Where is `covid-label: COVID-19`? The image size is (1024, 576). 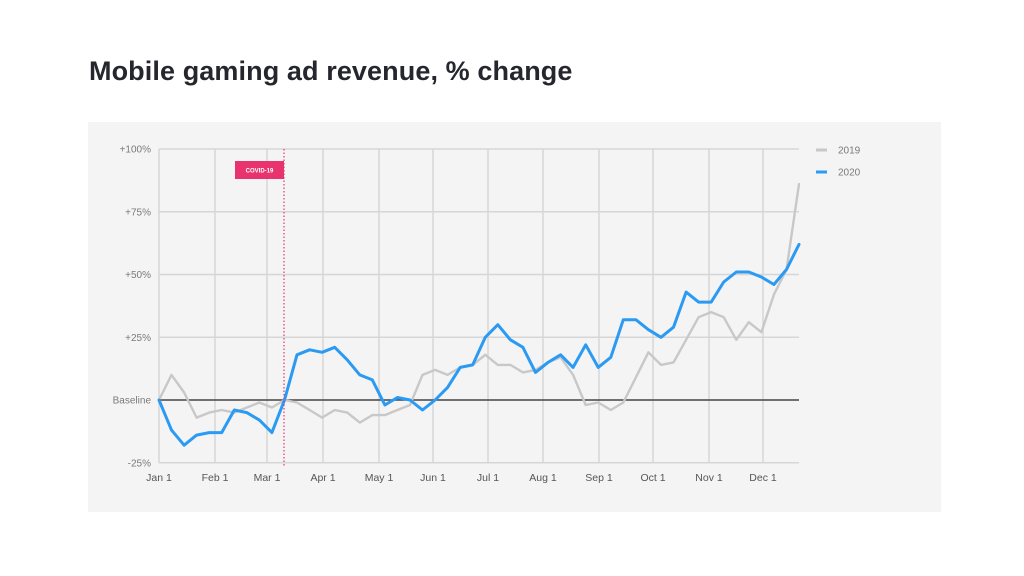
covid-label: COVID-19 is located at coordinates (260, 172).